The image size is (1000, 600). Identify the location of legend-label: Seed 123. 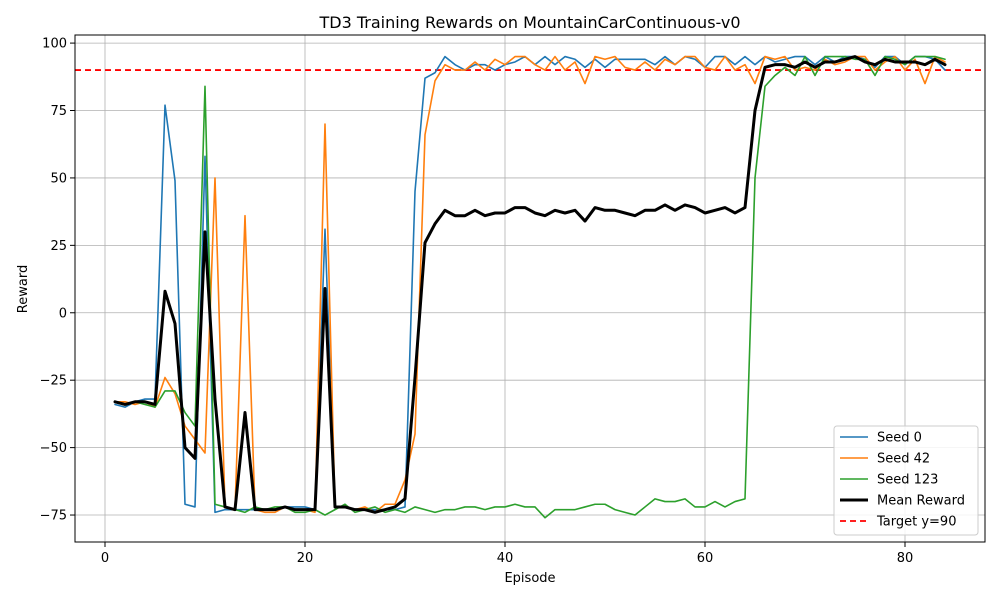
(907, 480).